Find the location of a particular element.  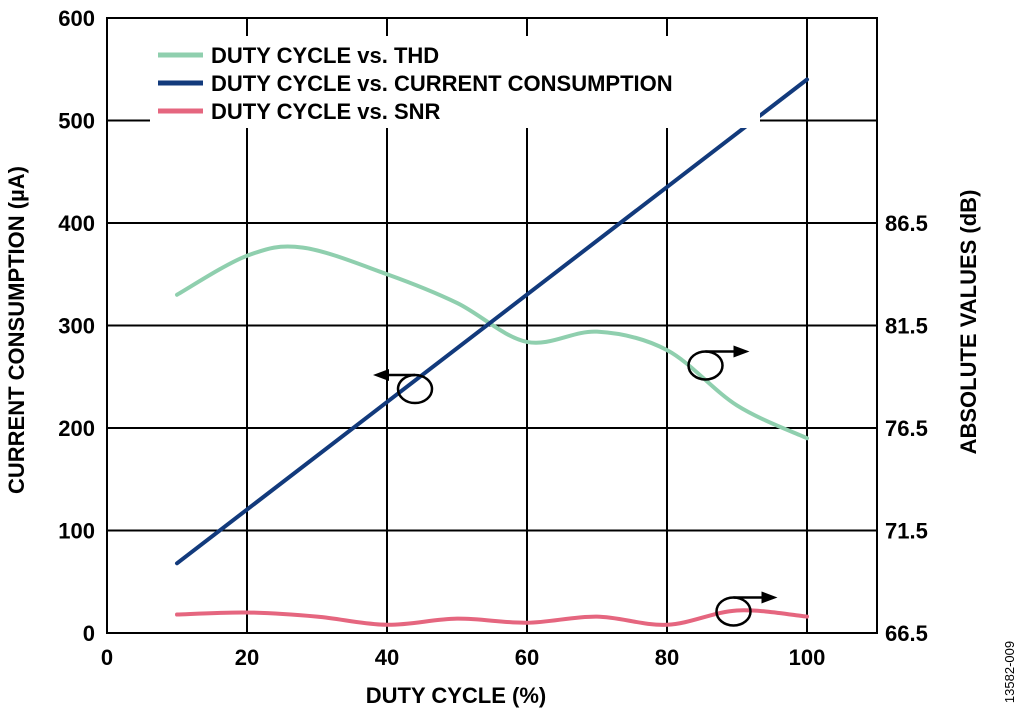

y-right-tick-label: 76.5 is located at coordinates (906, 428).